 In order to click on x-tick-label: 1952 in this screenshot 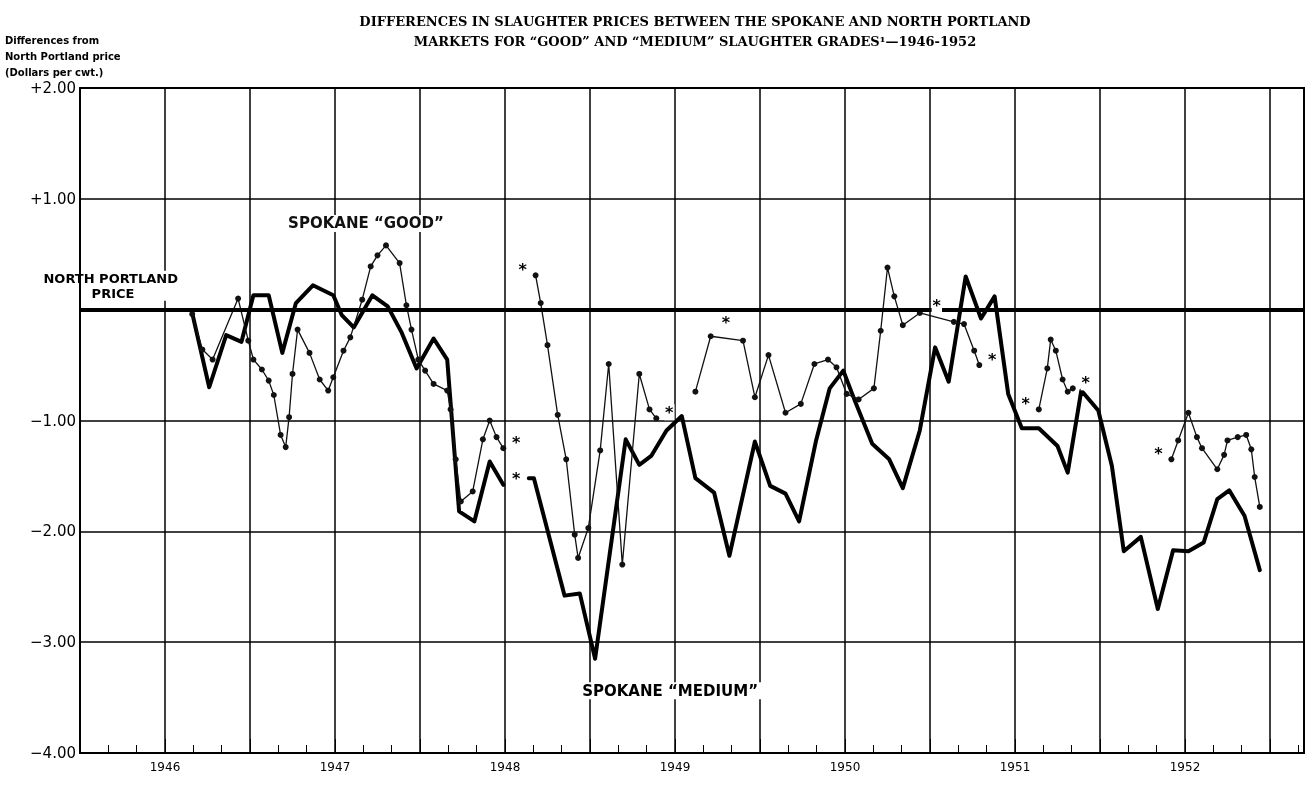, I will do `click(1185, 767)`.